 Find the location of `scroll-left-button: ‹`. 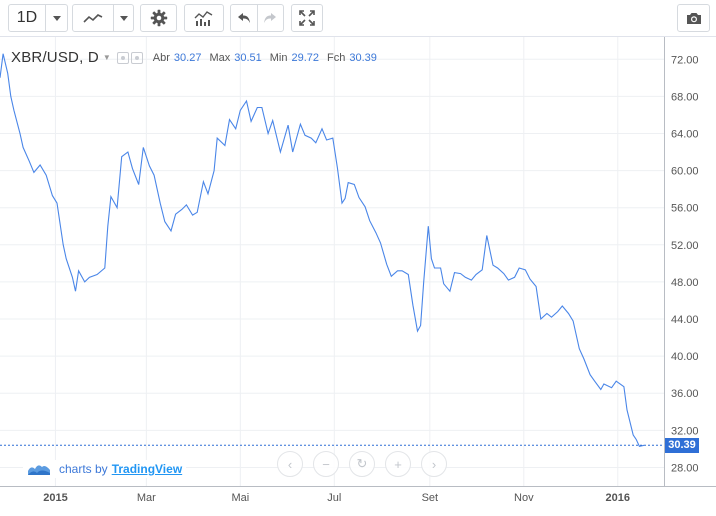

scroll-left-button: ‹ is located at coordinates (290, 464).